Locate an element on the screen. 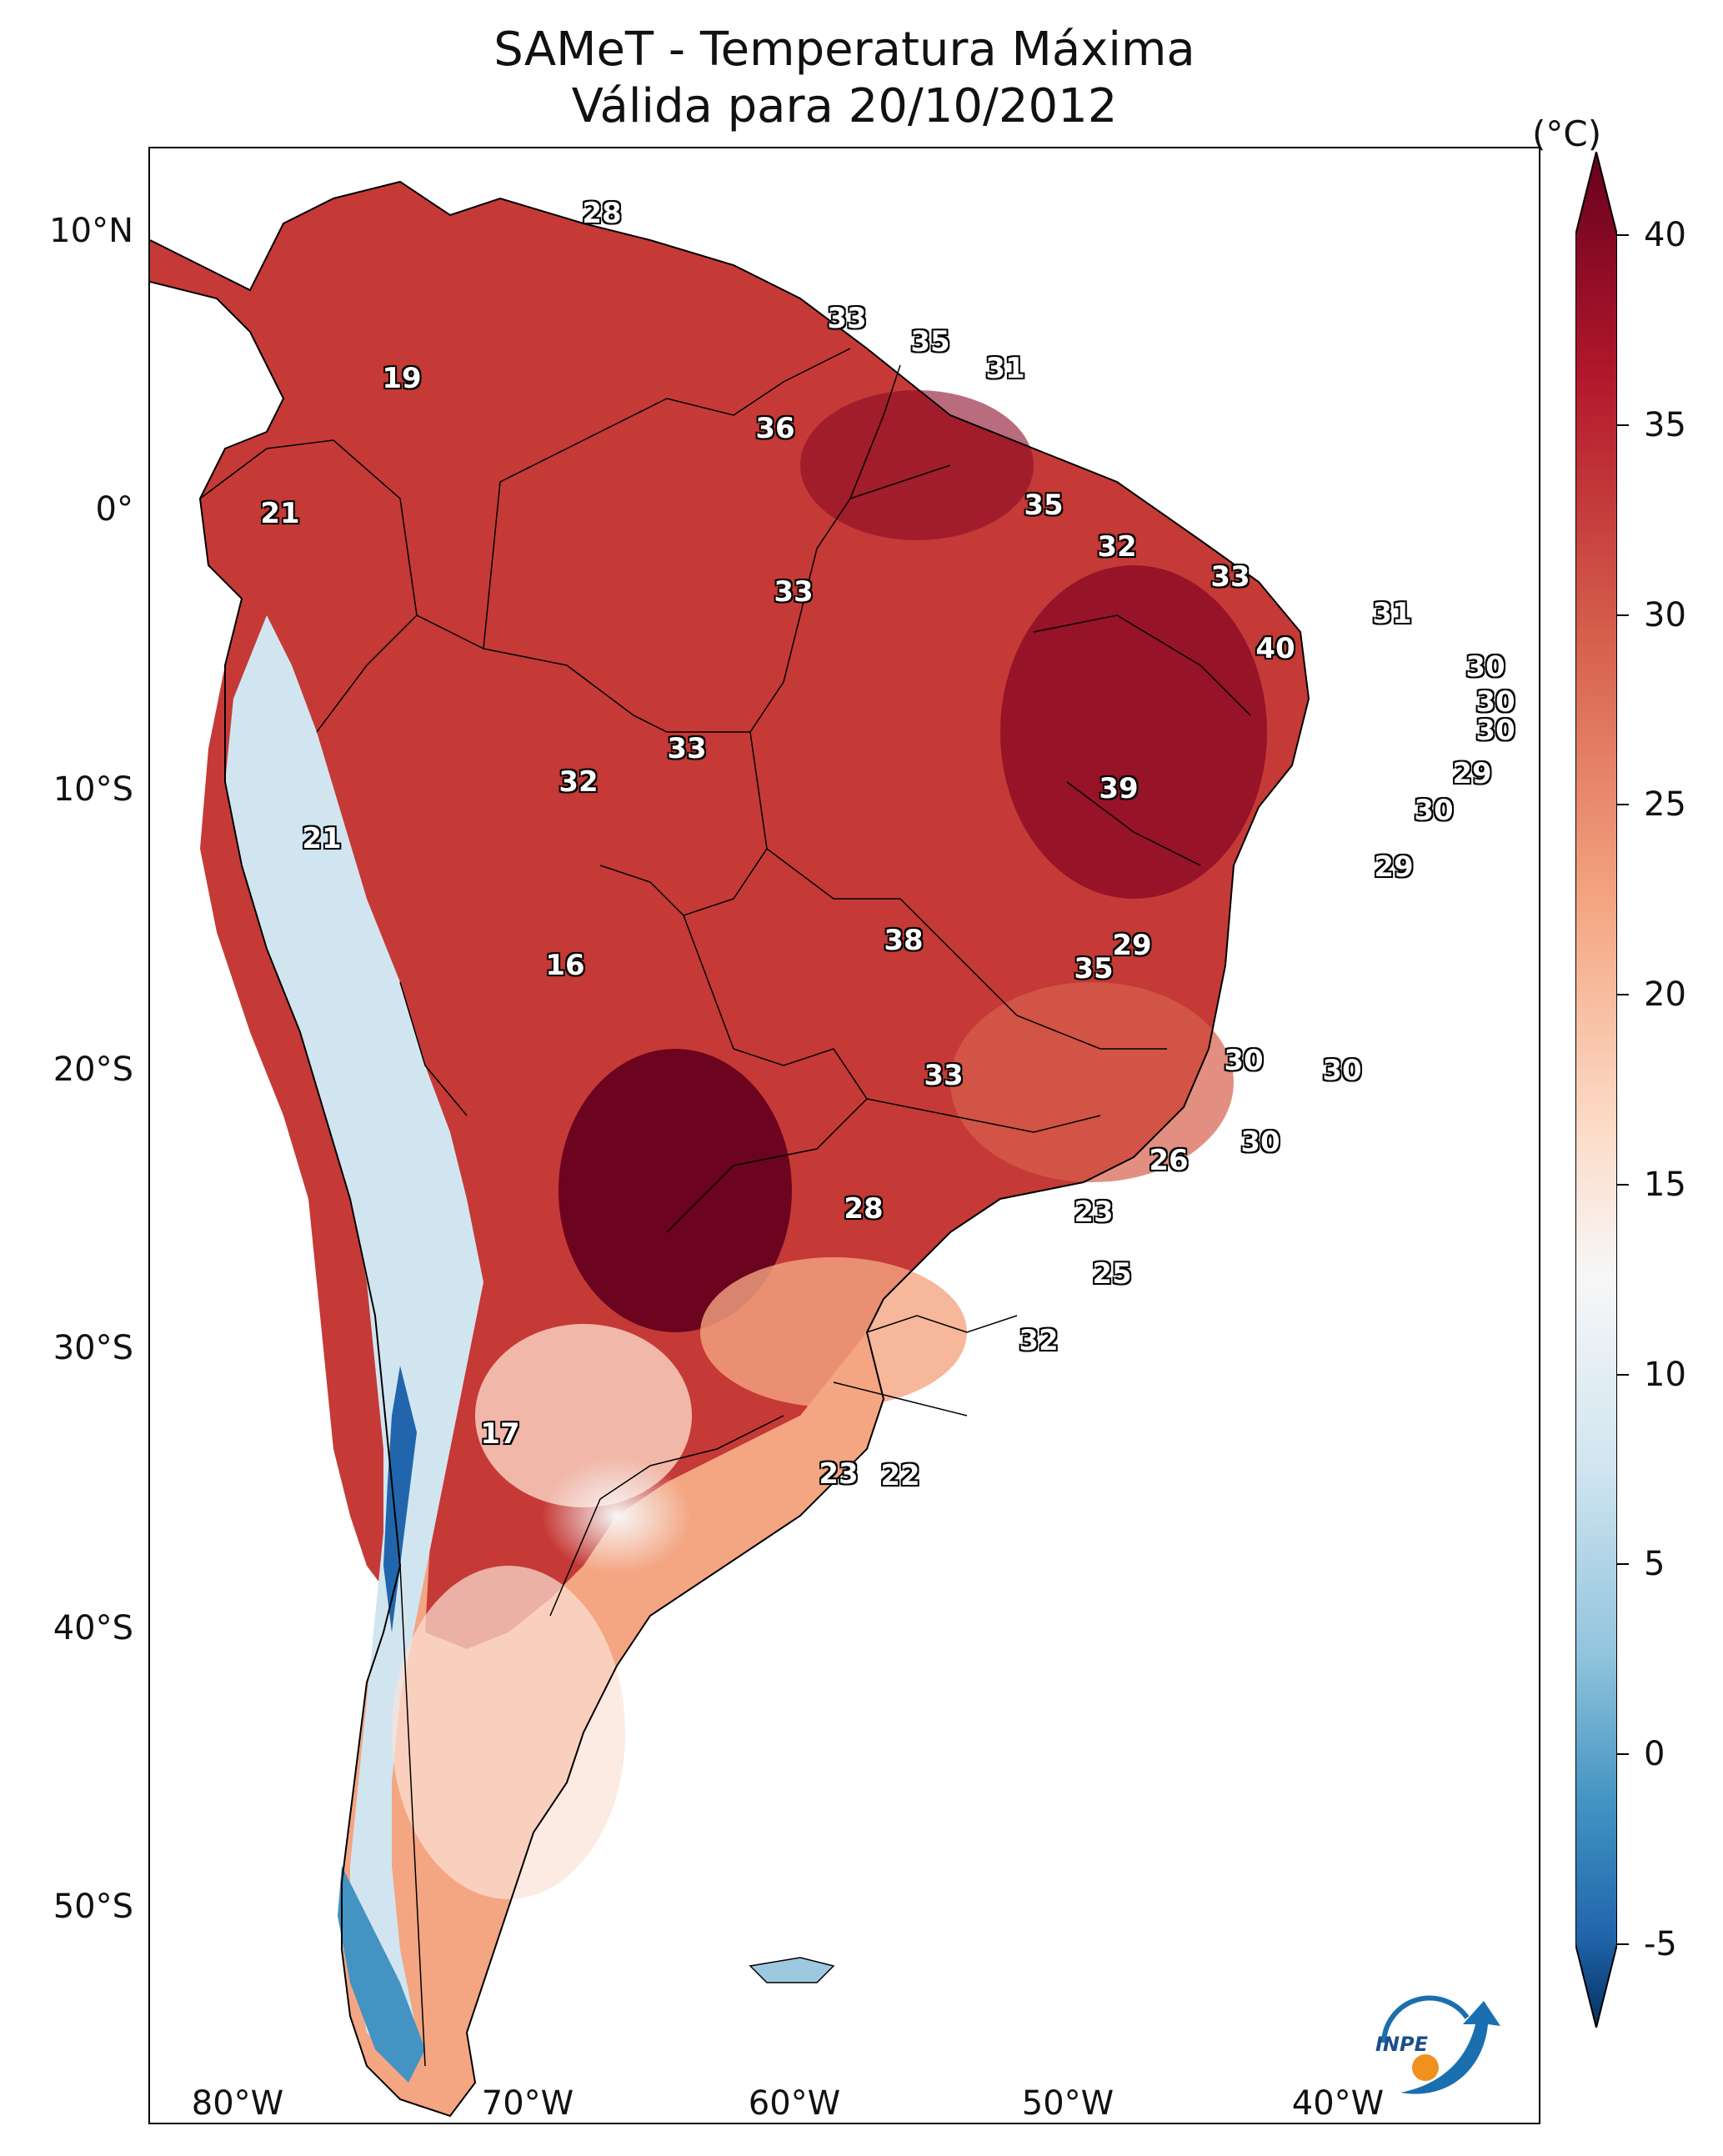 Image resolution: width=1723 pixels, height=2156 pixels. lon-label-70w: 70°W is located at coordinates (527, 2103).